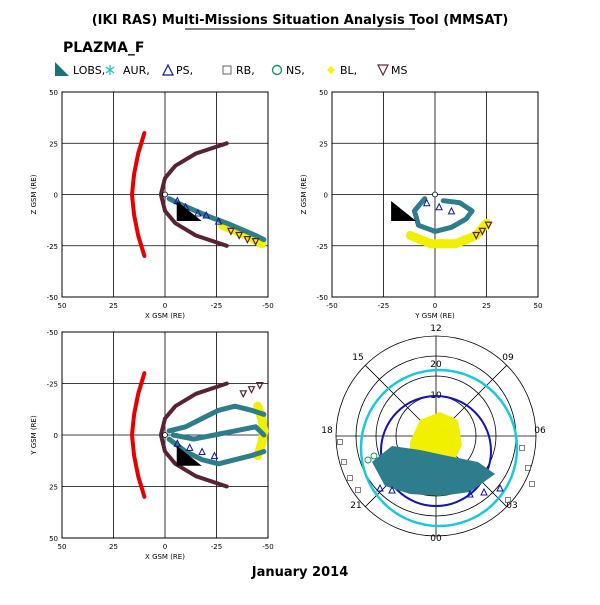 Image resolution: width=600 pixels, height=605 pixels. What do you see at coordinates (355, 506) in the screenshot?
I see `mlt-hour-label: 21` at bounding box center [355, 506].